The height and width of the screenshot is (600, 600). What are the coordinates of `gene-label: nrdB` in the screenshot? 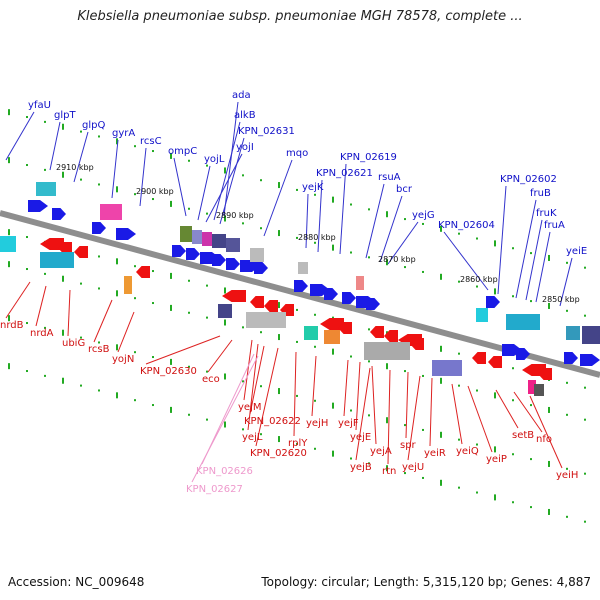 It's located at (12, 325).